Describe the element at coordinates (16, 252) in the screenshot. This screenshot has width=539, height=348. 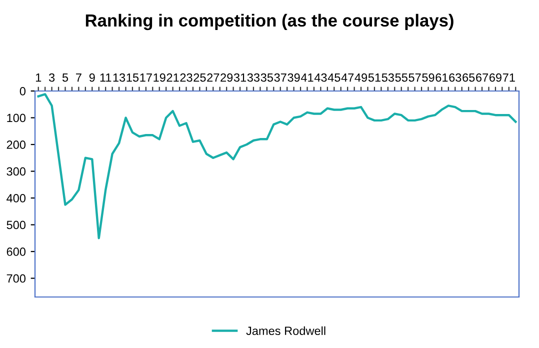
I see `y-tick-label: 600` at that location.